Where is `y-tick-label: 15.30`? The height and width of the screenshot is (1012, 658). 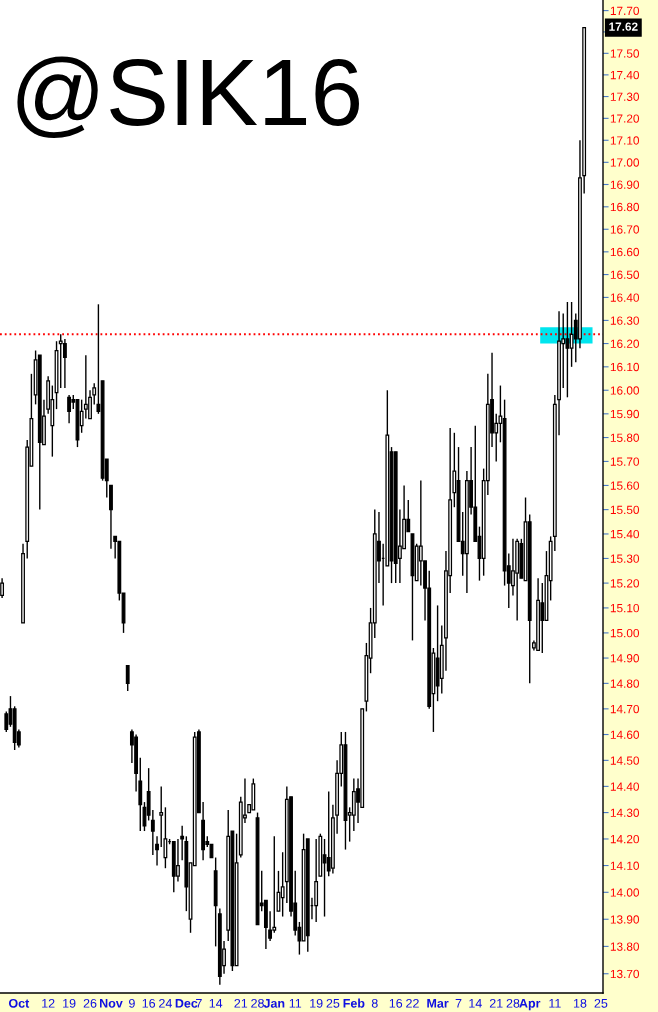 y-tick-label: 15.30 is located at coordinates (625, 558).